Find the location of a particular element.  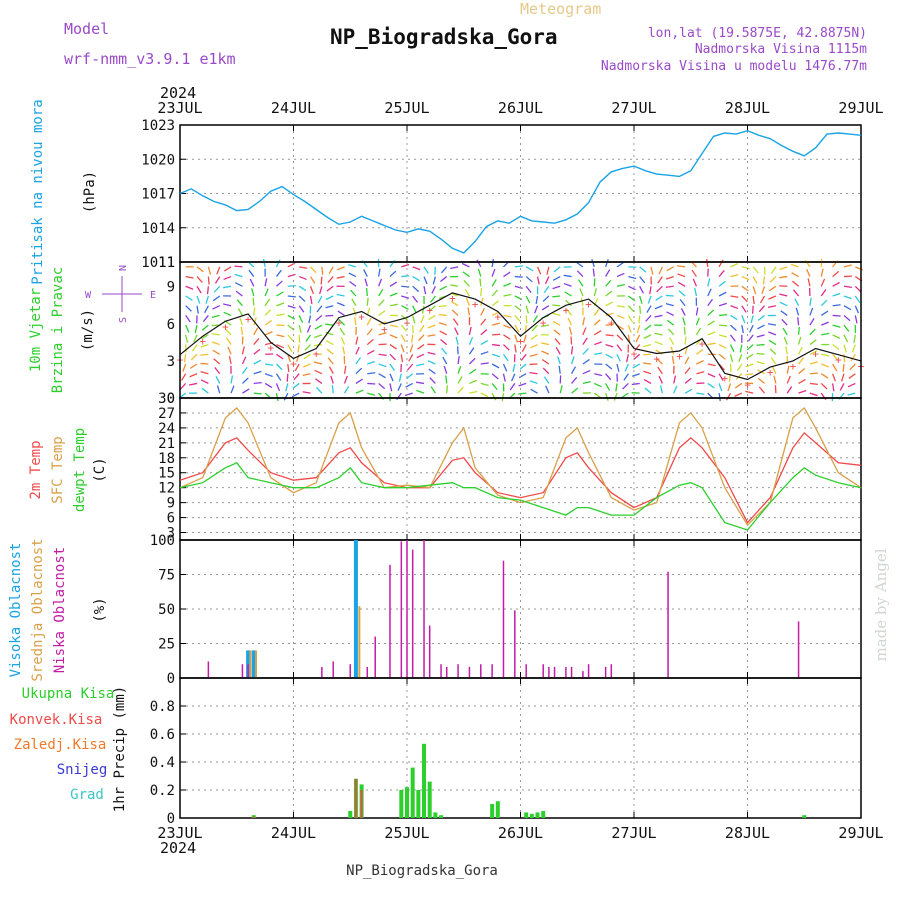

bottom-date-tick: 26JUL is located at coordinates (520, 833).